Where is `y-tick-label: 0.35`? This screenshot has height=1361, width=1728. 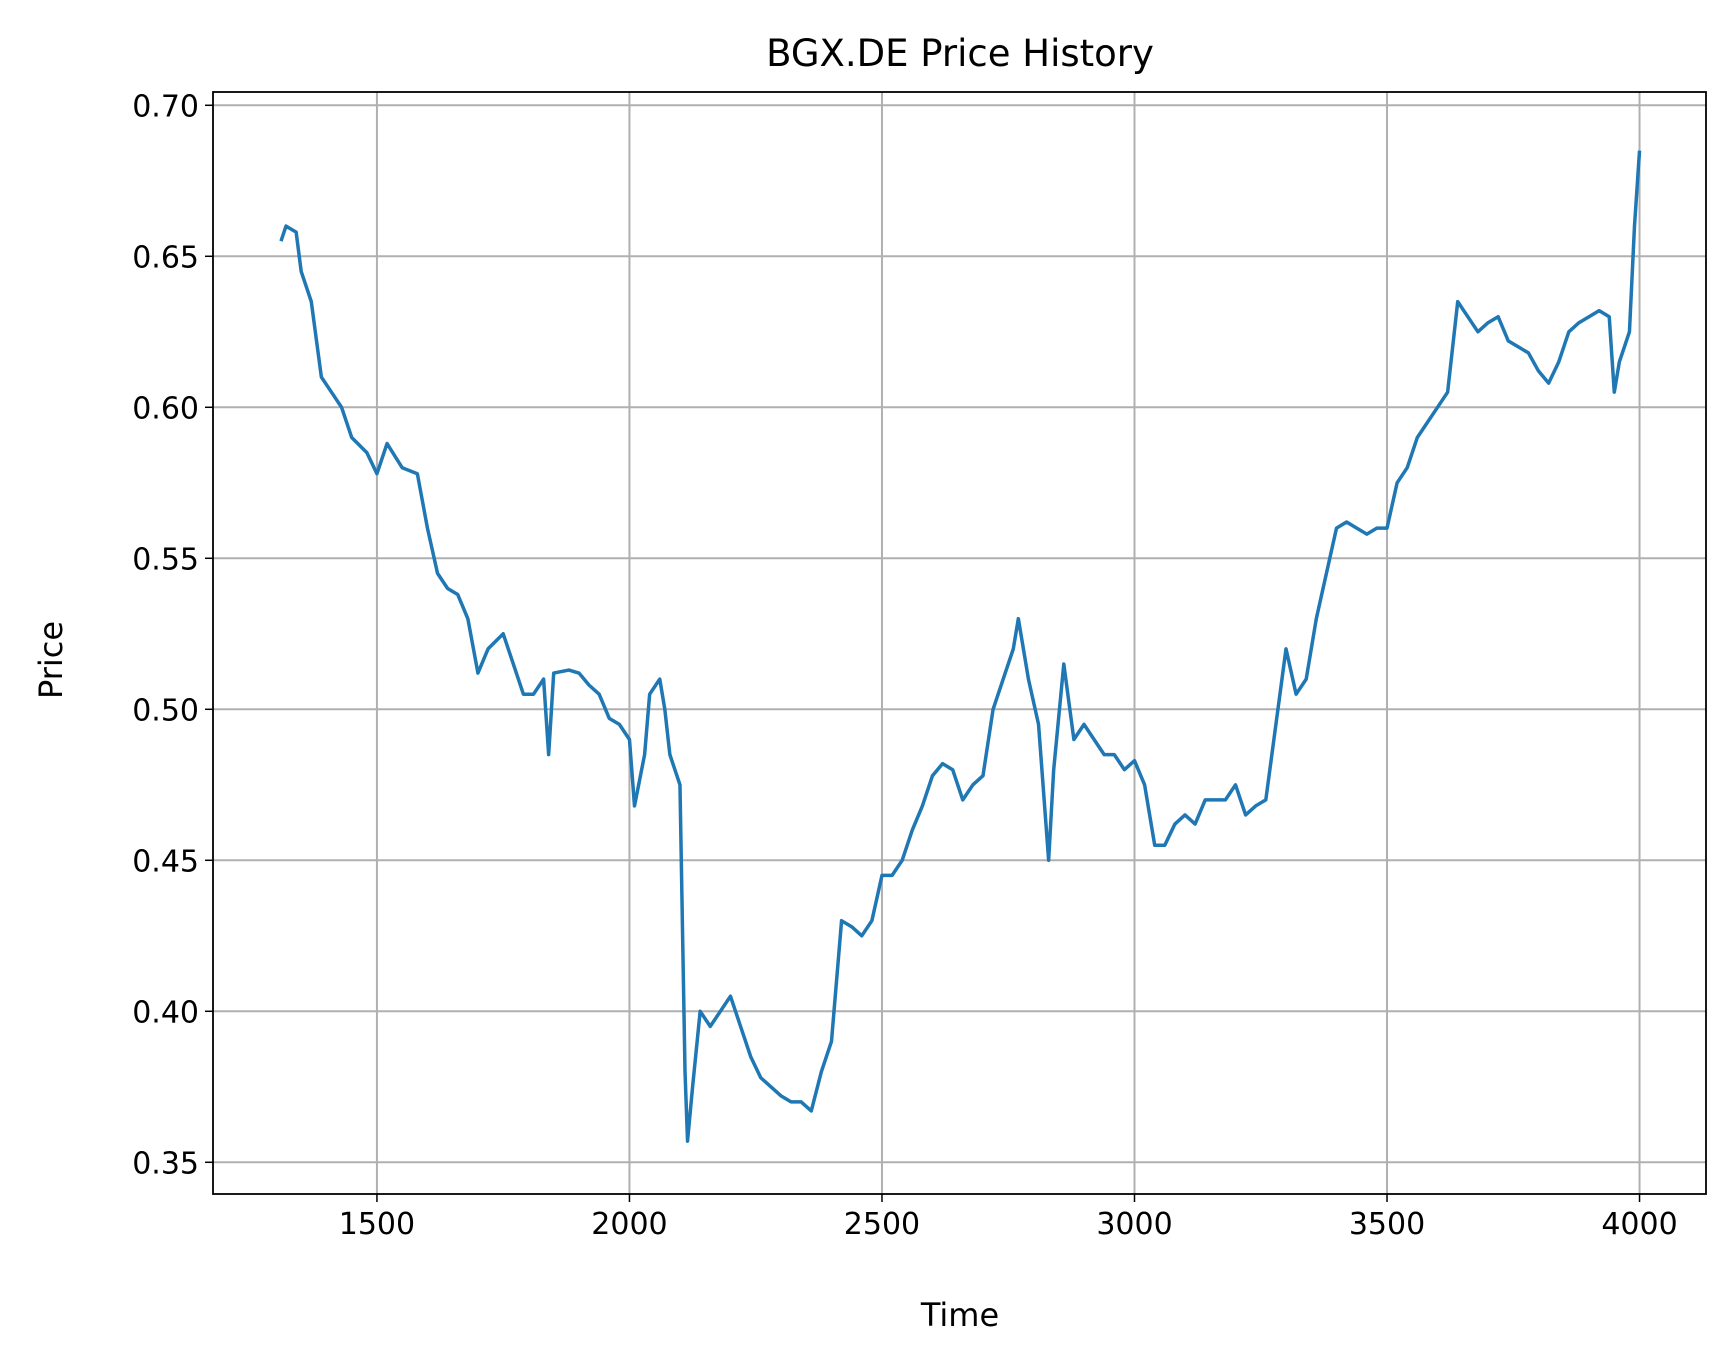 y-tick-label: 0.35 is located at coordinates (165, 1163).